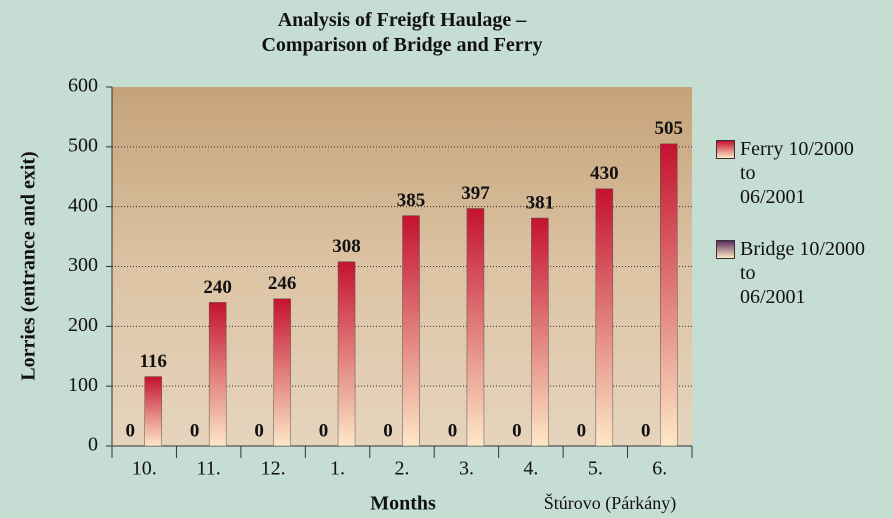  Describe the element at coordinates (93, 445) in the screenshot. I see `y-tick-label: 0` at that location.